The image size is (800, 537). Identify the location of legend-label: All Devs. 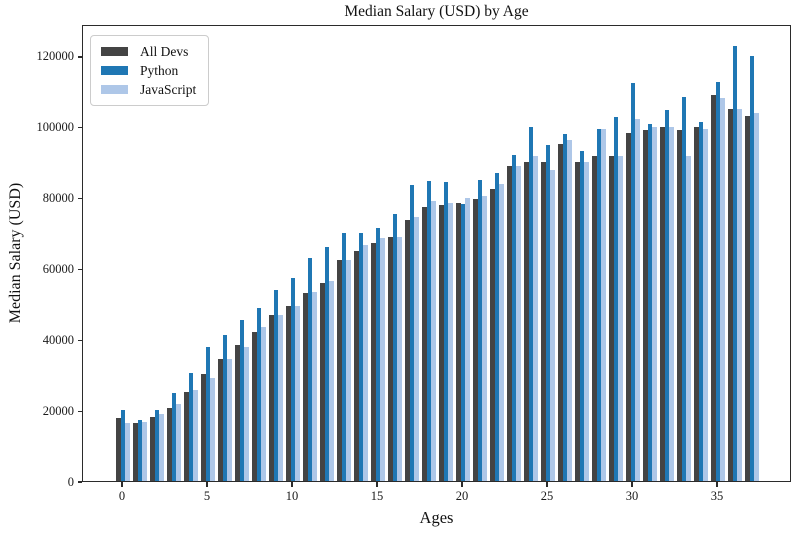
(164, 51).